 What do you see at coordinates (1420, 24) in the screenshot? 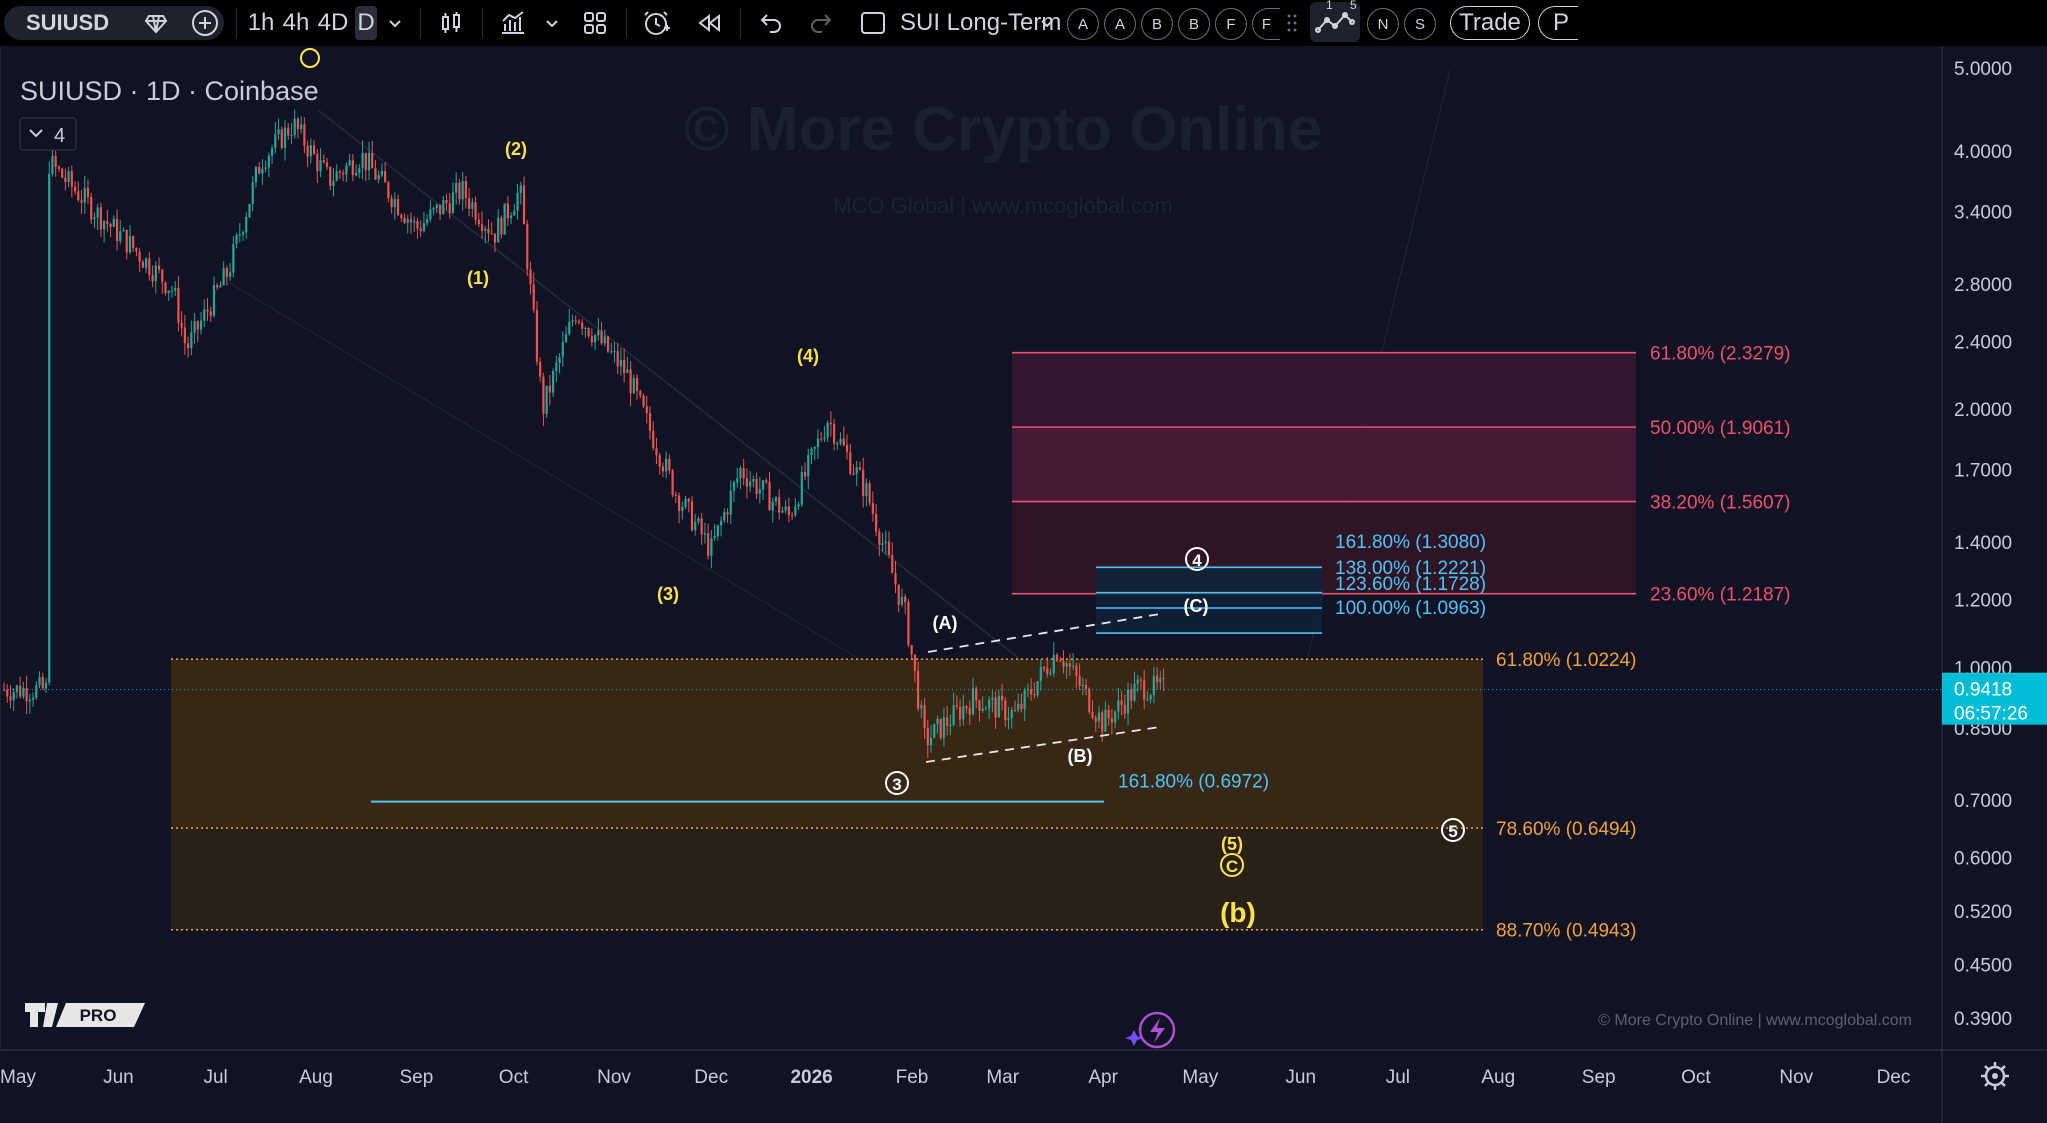
I see `chip-s: S` at bounding box center [1420, 24].